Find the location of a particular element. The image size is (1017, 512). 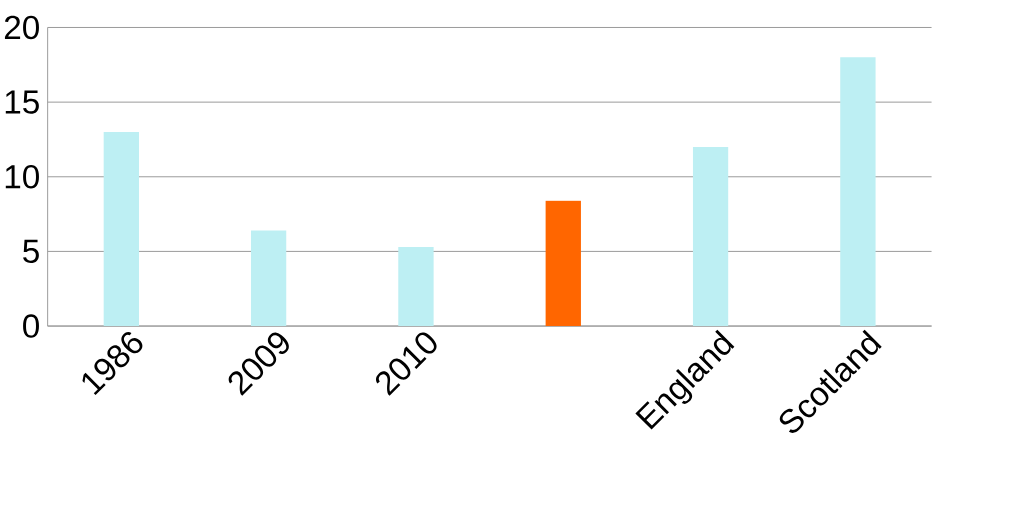

y-tick-label: 10 is located at coordinates (22, 177).